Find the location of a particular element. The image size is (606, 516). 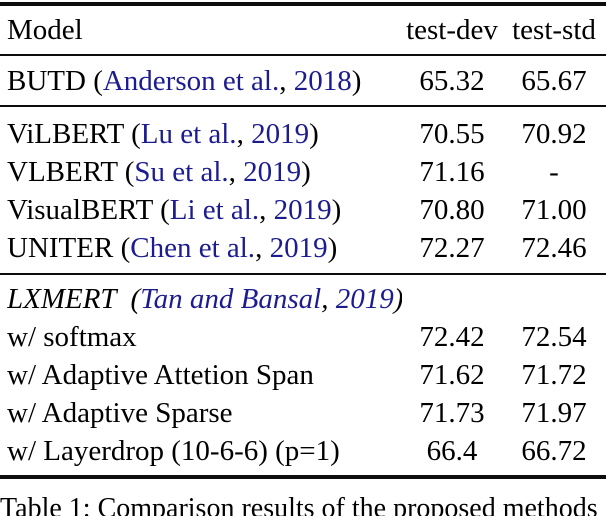

cell-test-std: 70.92 is located at coordinates (554, 134).